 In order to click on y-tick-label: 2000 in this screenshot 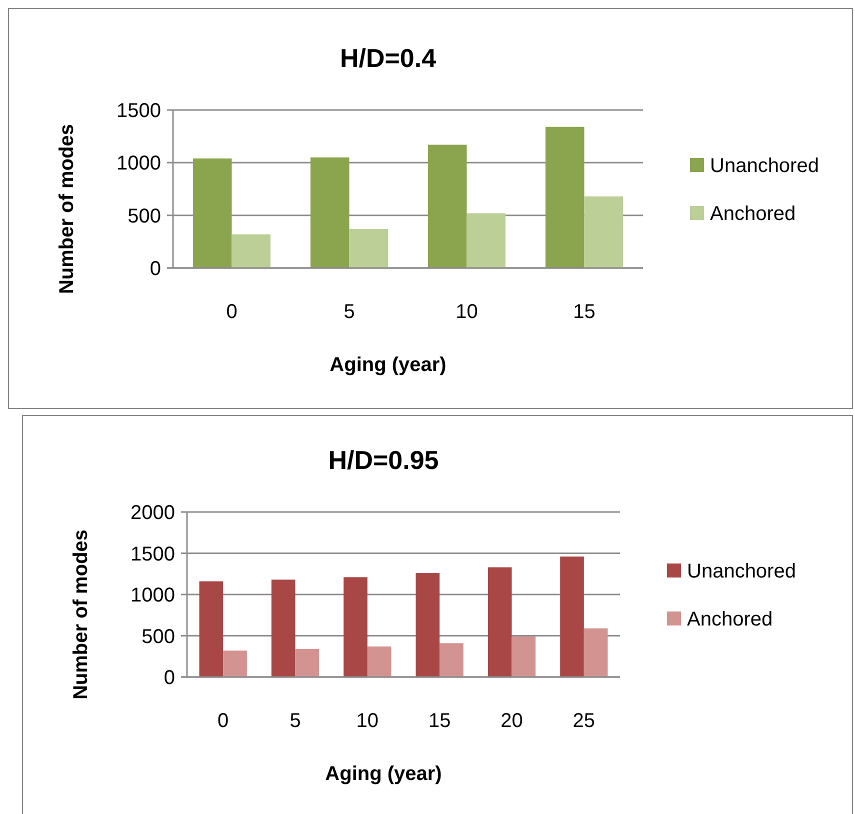, I will do `click(152, 513)`.